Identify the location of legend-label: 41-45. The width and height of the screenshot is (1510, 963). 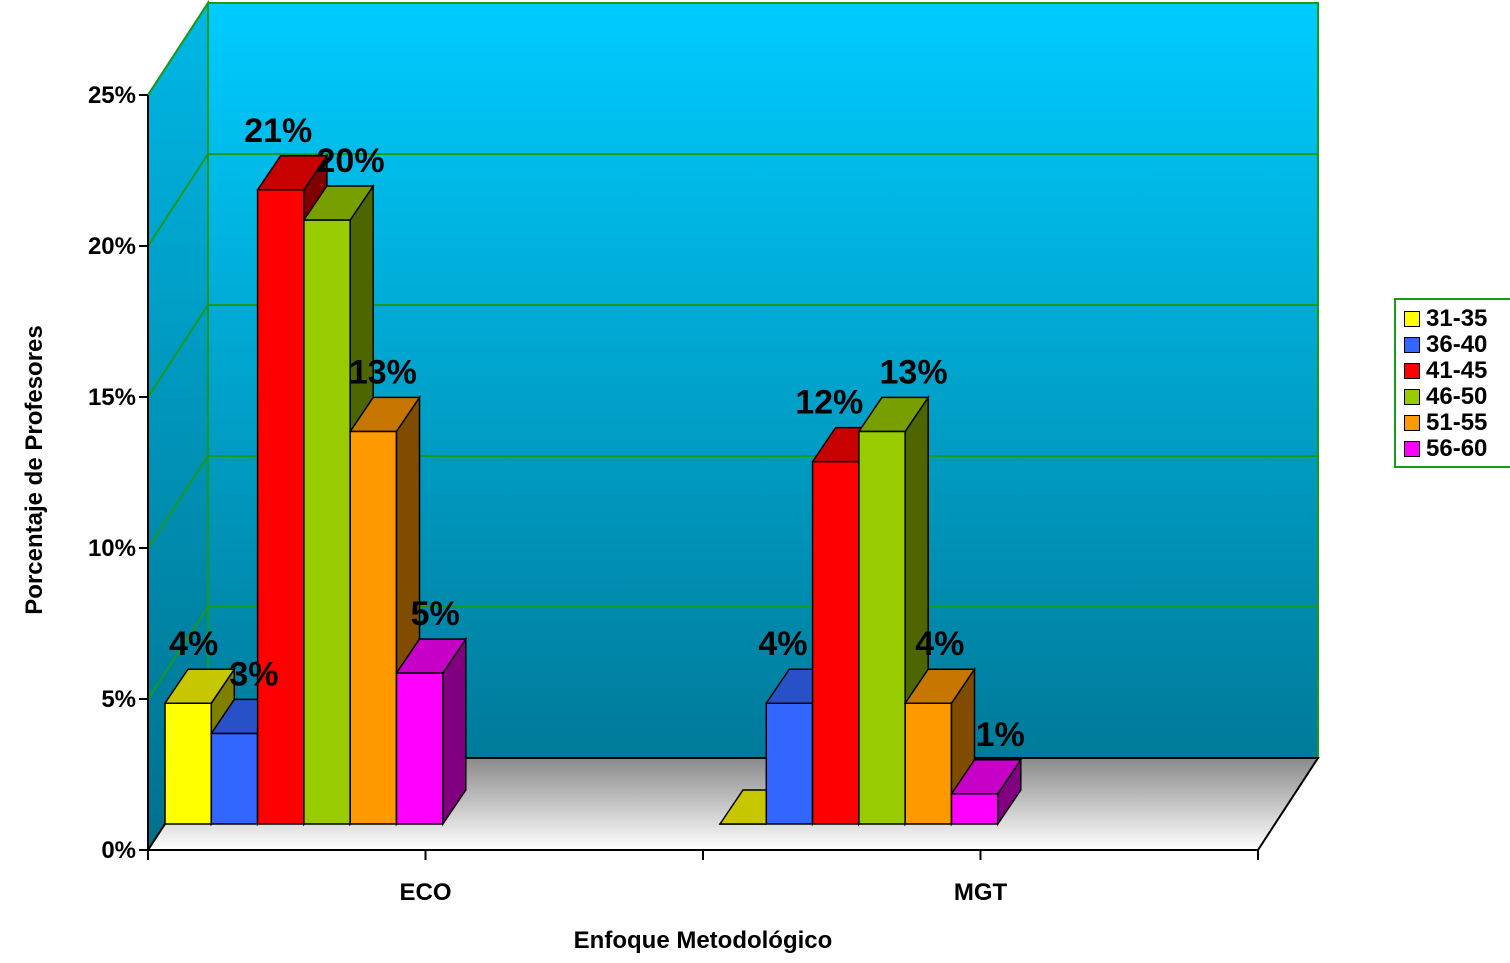
(1456, 371).